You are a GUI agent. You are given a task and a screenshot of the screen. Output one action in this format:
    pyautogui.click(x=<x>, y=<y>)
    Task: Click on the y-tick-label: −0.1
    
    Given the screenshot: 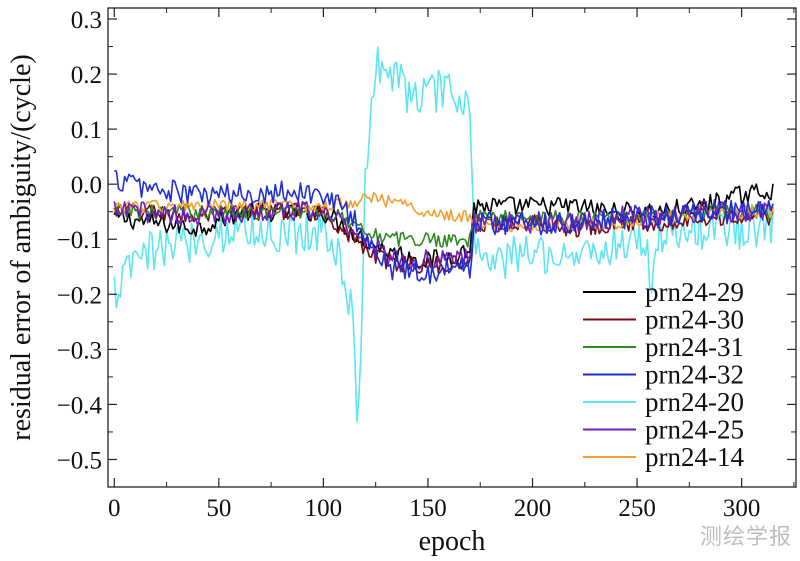 What is the action you would take?
    pyautogui.click(x=79, y=240)
    